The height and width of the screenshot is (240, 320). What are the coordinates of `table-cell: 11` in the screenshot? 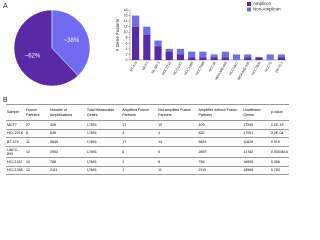 It's located at (177, 170).